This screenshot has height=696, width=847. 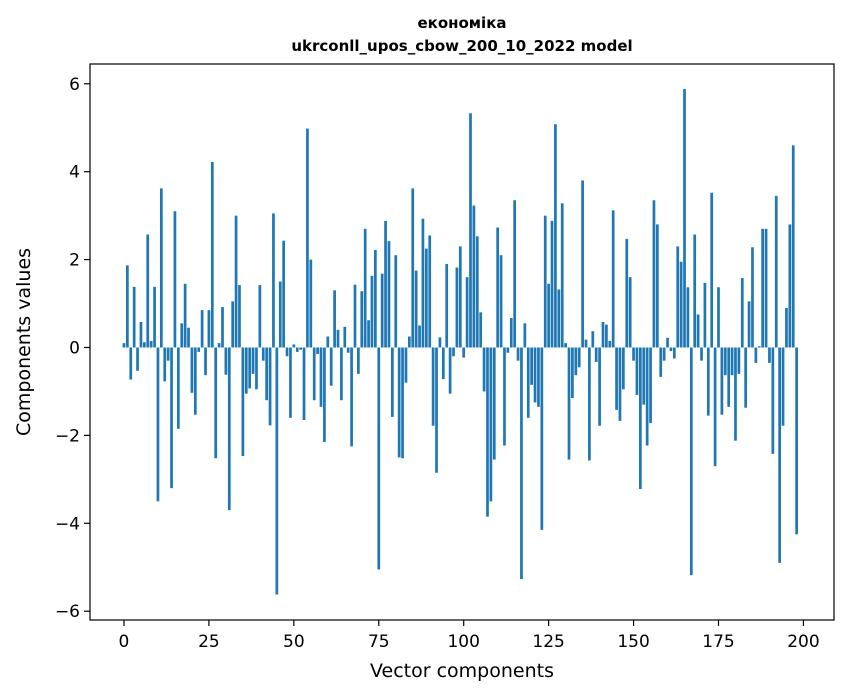 What do you see at coordinates (294, 642) in the screenshot?
I see `x-tick-label: 50` at bounding box center [294, 642].